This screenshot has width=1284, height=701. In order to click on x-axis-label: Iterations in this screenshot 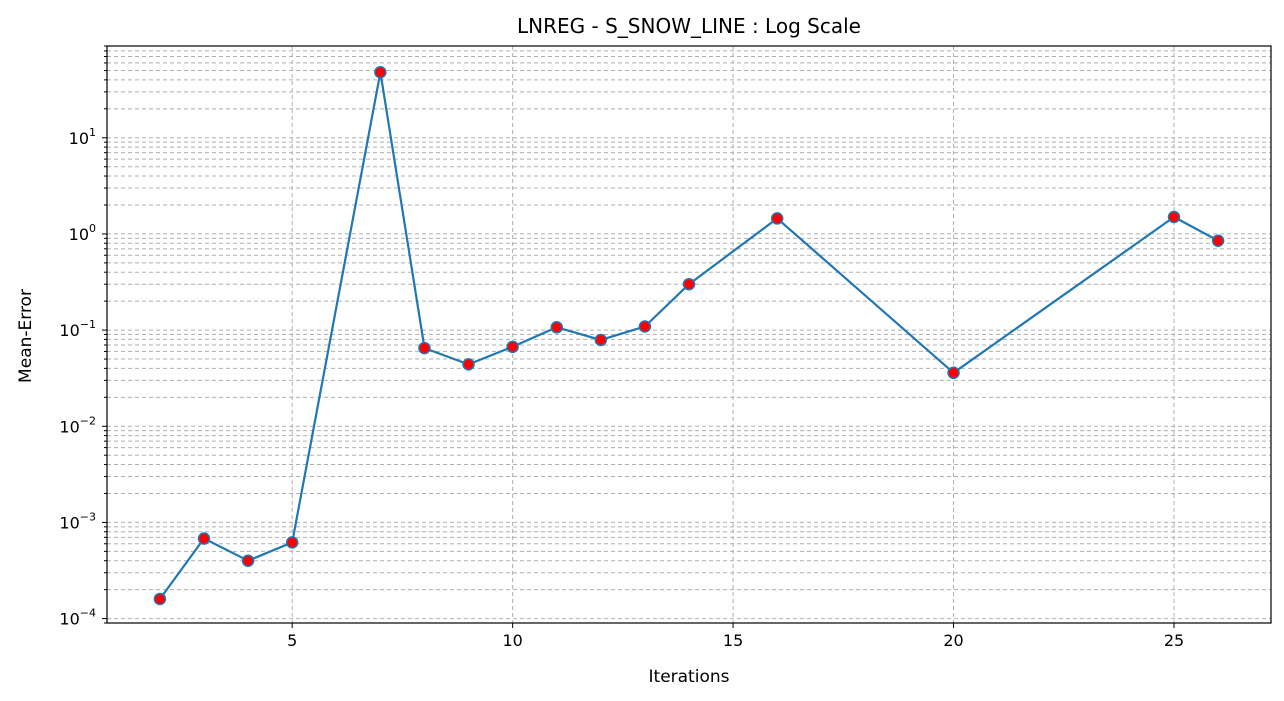, I will do `click(689, 677)`.